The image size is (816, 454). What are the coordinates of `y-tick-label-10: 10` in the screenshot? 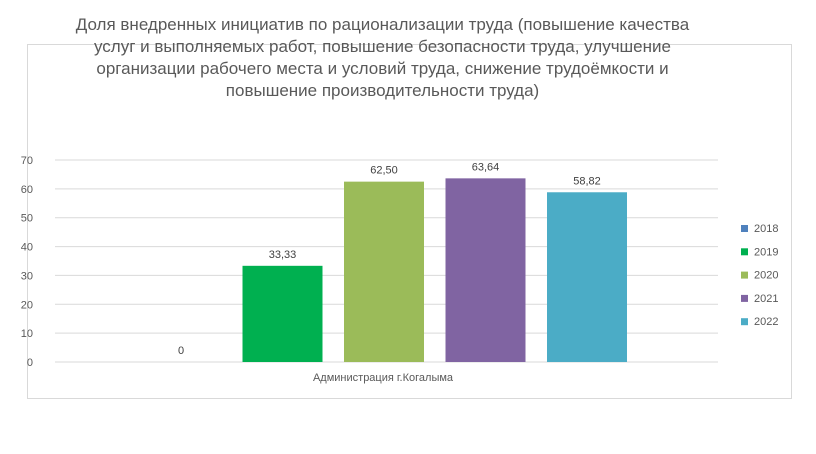 It's located at (27, 334).